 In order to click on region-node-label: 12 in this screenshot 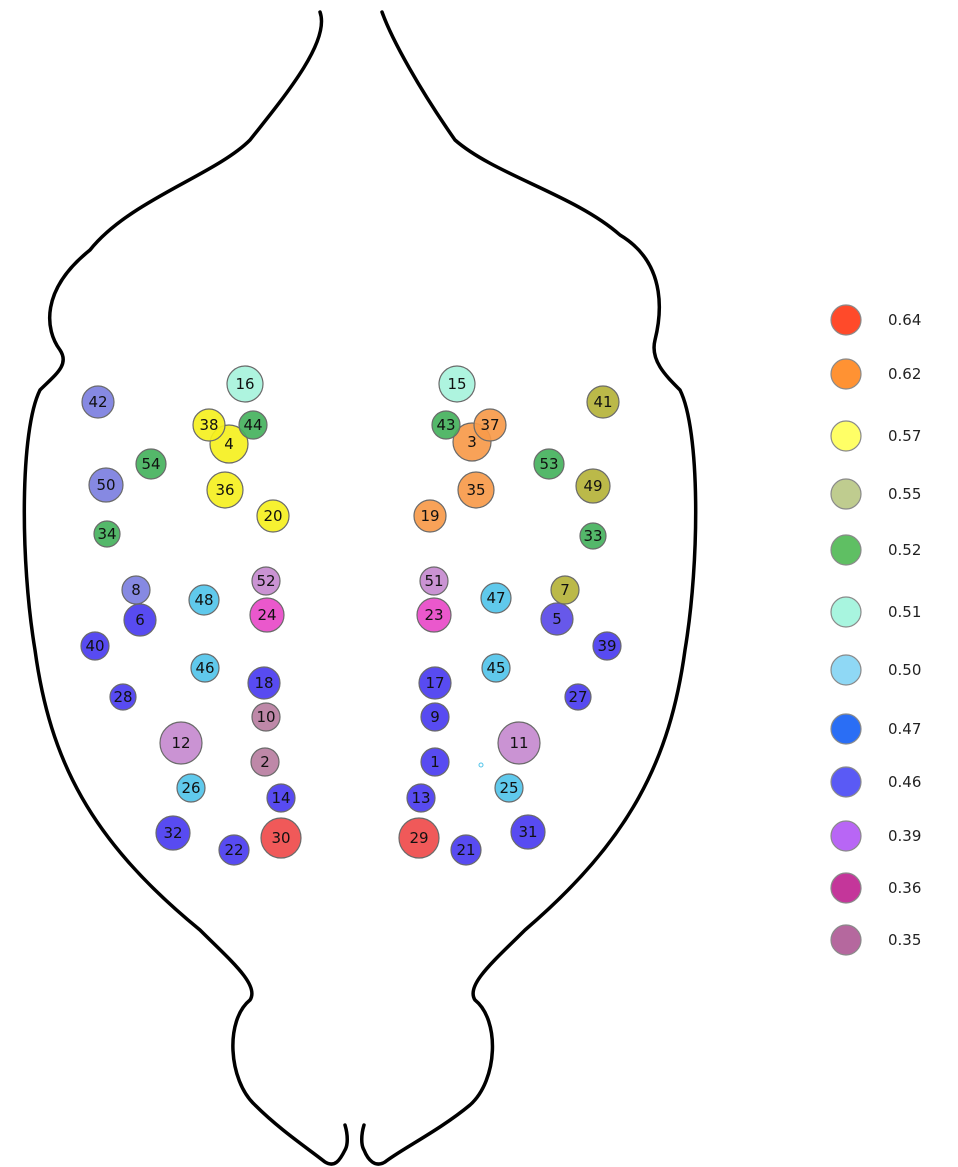, I will do `click(180, 743)`.